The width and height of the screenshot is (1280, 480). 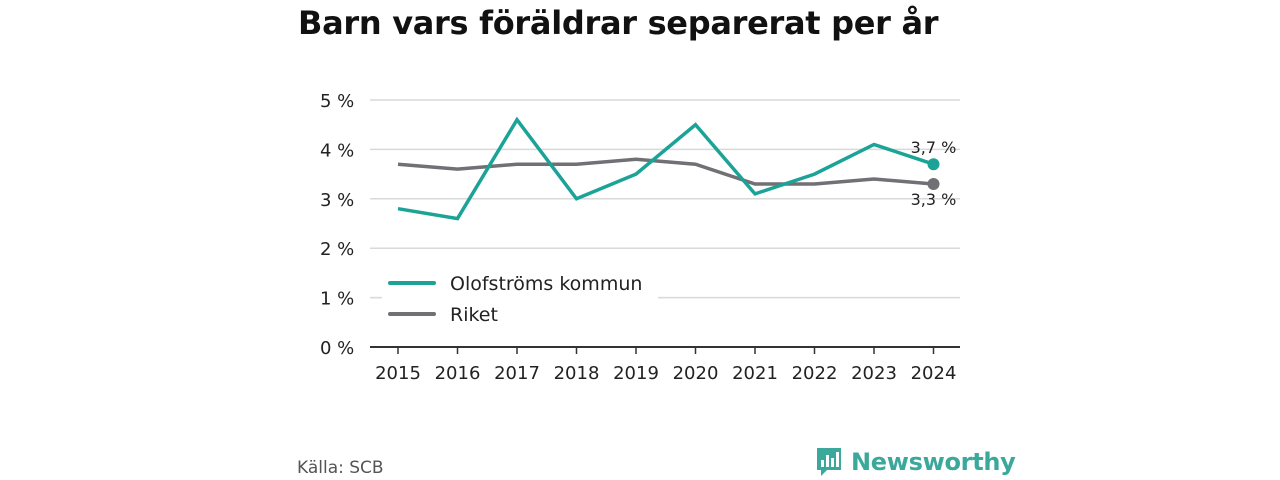 What do you see at coordinates (934, 173) in the screenshot?
I see `end-labels: 3,7 % 3,3 %` at bounding box center [934, 173].